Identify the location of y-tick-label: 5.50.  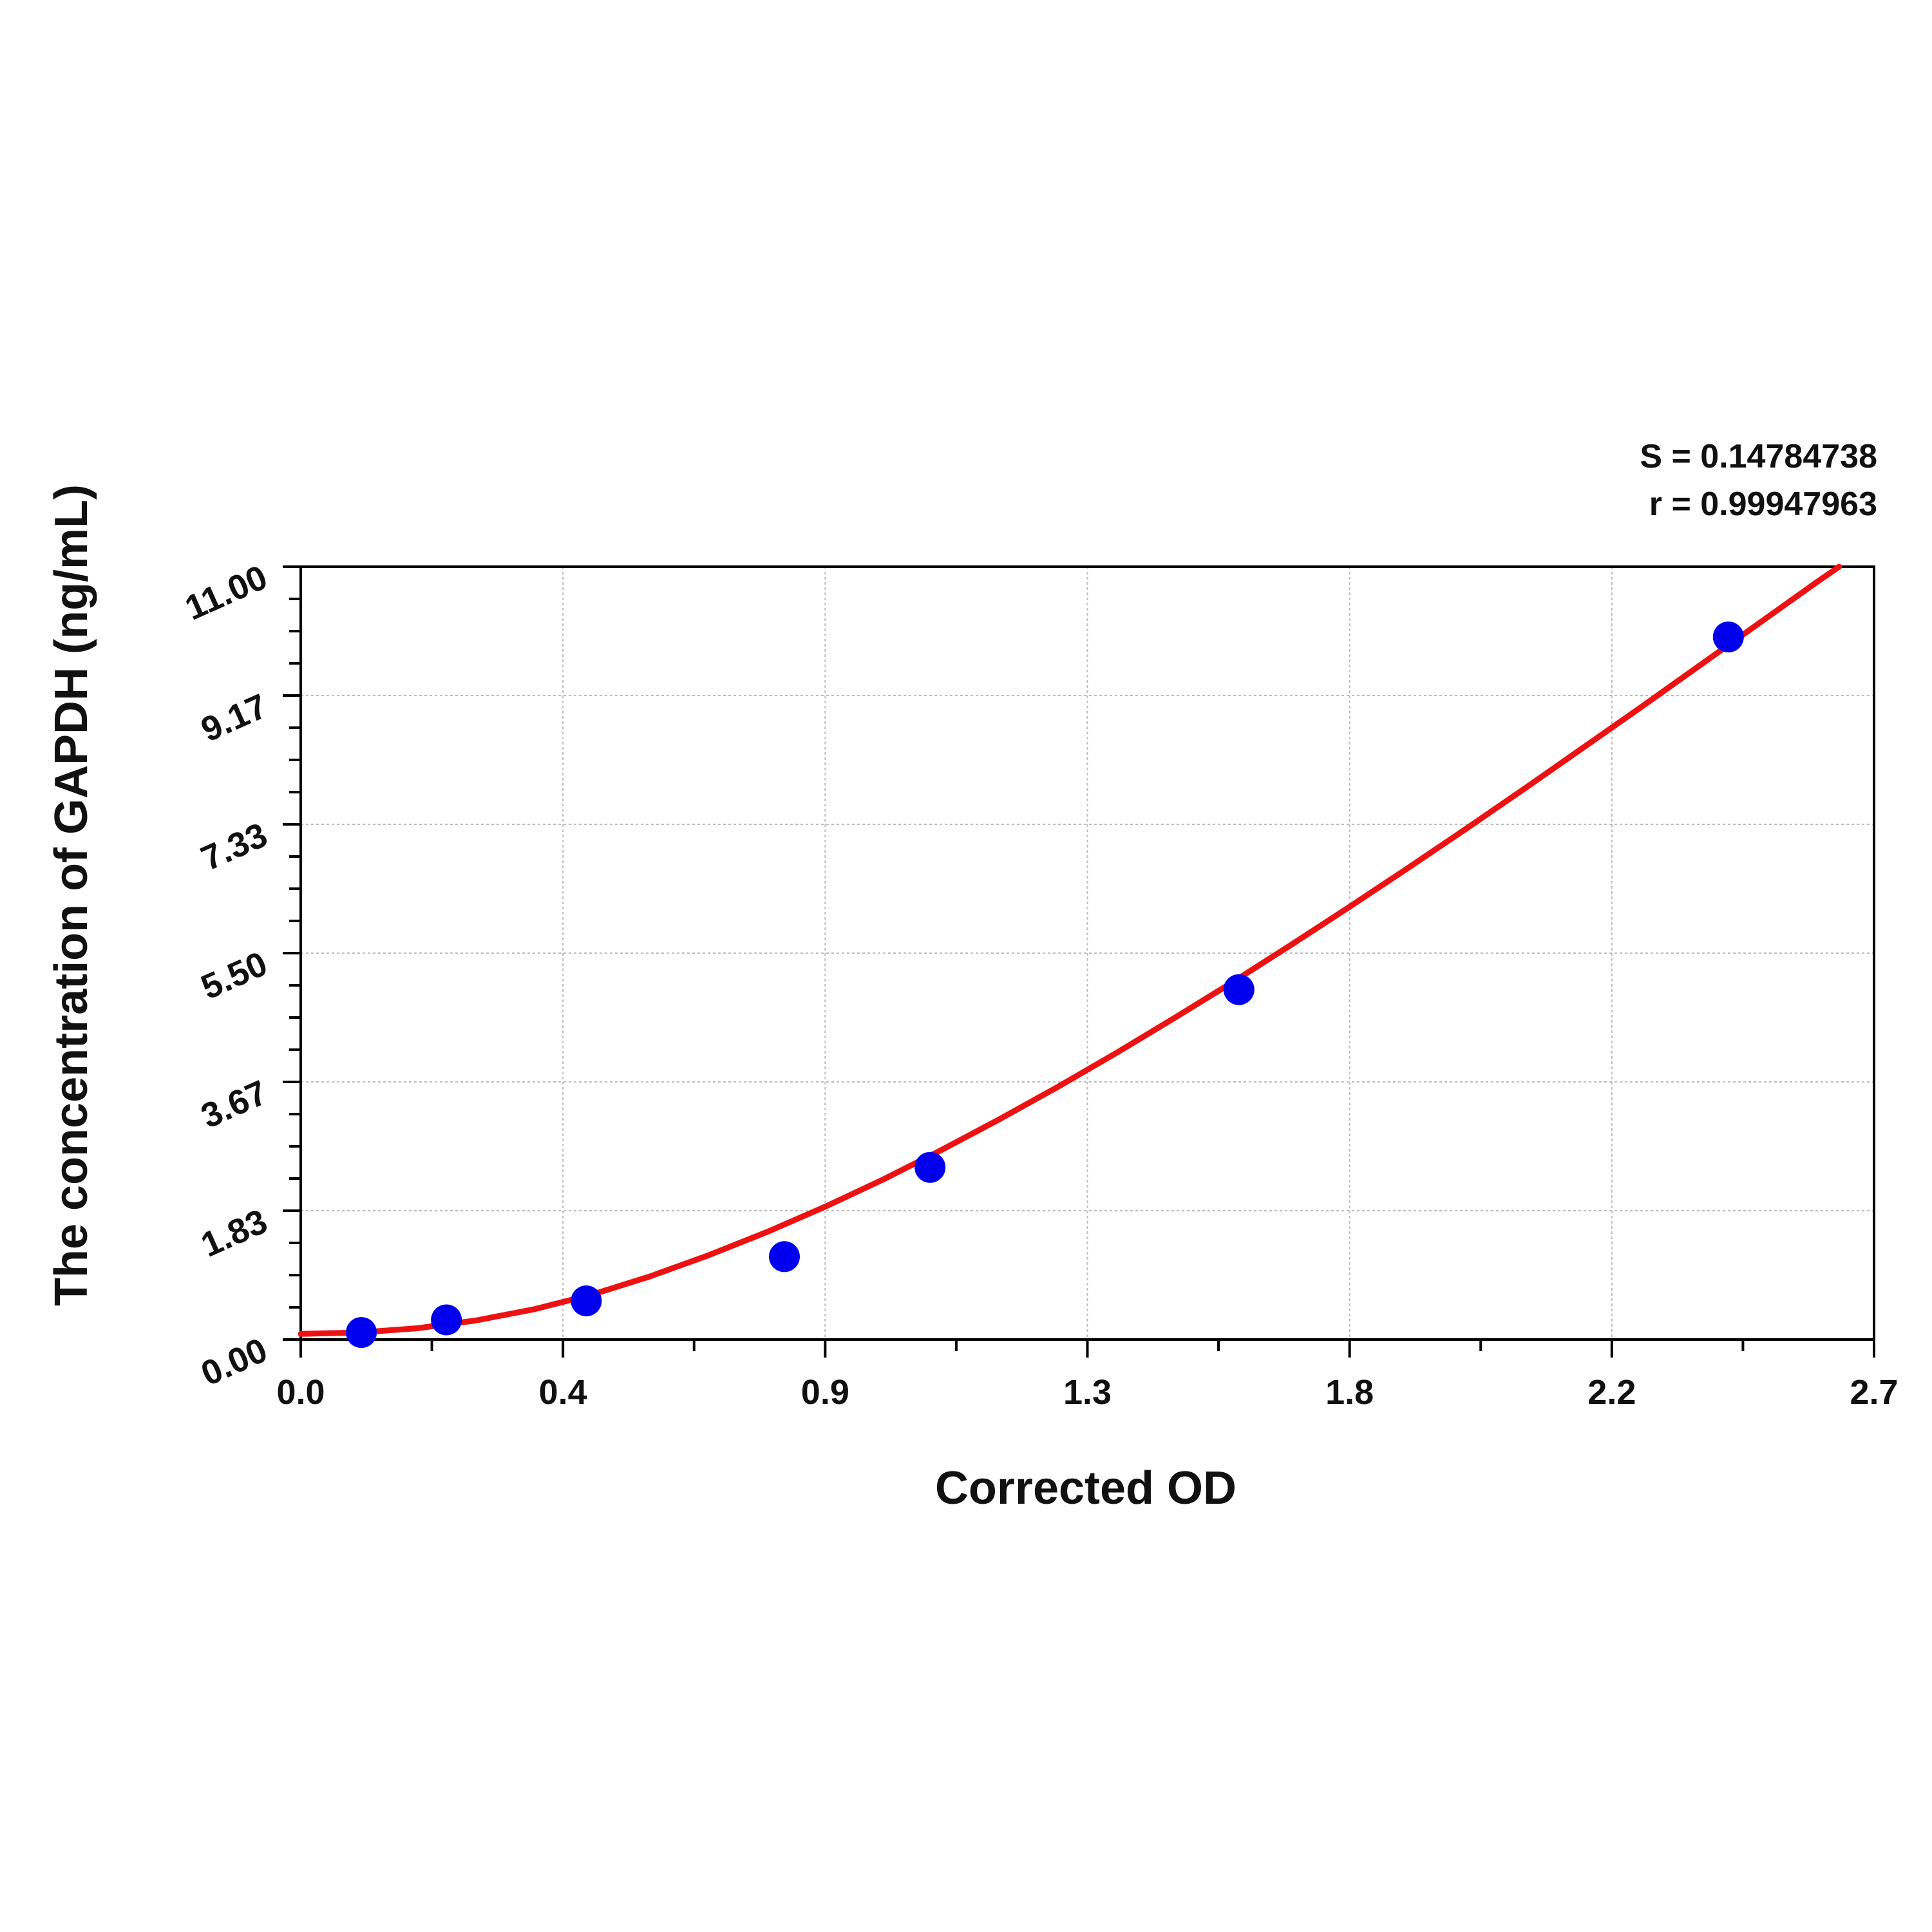
(233, 975).